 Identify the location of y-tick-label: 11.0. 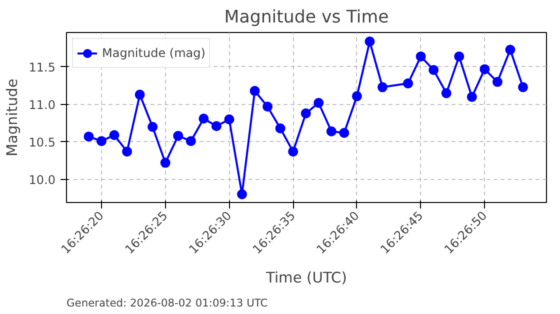
(42, 105).